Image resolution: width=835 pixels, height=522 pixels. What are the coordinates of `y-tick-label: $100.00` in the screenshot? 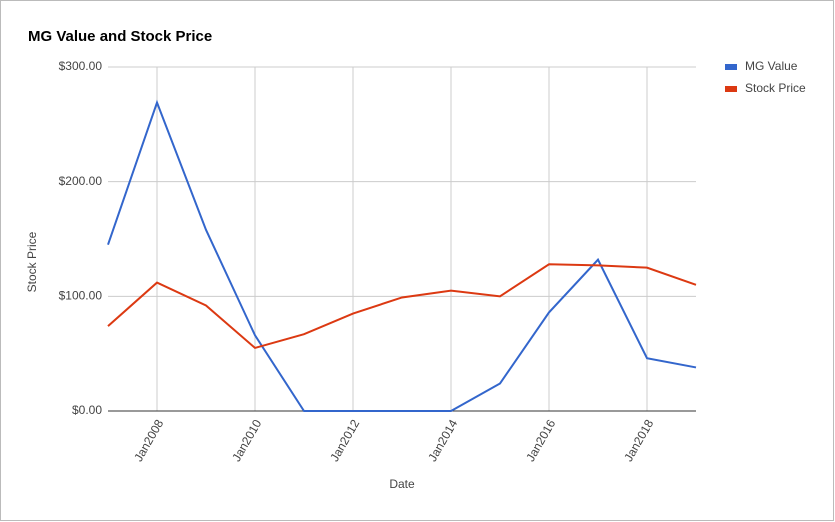 It's located at (81, 296).